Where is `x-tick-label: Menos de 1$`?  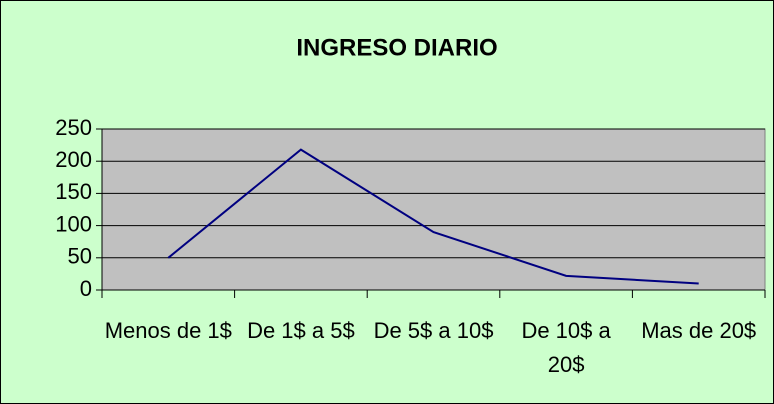 x-tick-label: Menos de 1$ is located at coordinates (168, 330).